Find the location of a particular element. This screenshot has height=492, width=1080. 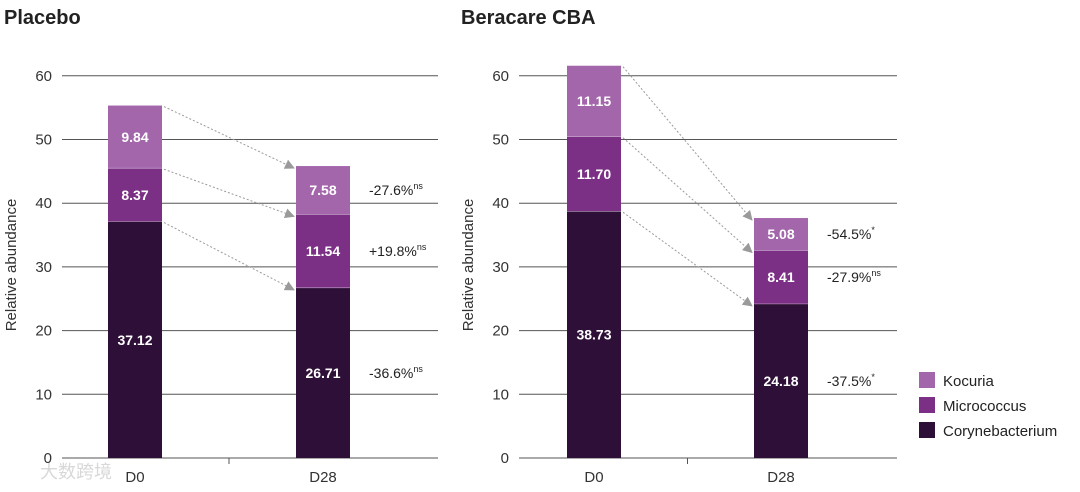

watermark-text: 大数跨境 is located at coordinates (76, 472).